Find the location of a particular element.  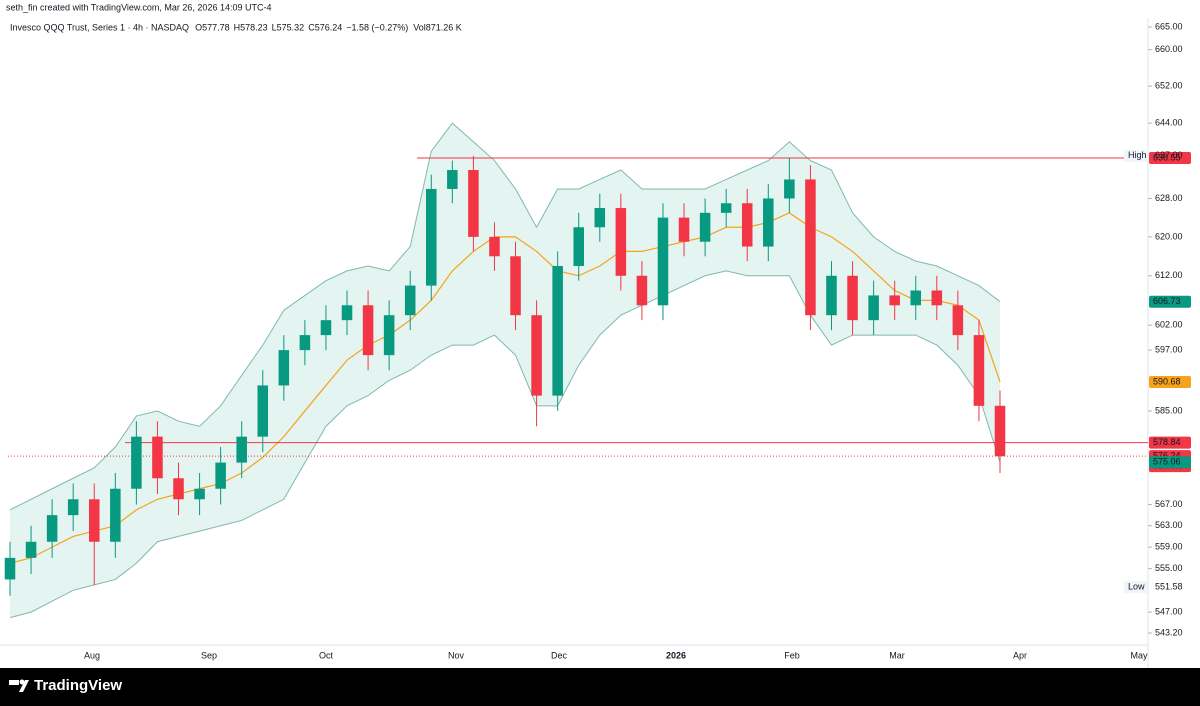

price-badge-label: 636.55 is located at coordinates (1167, 157).